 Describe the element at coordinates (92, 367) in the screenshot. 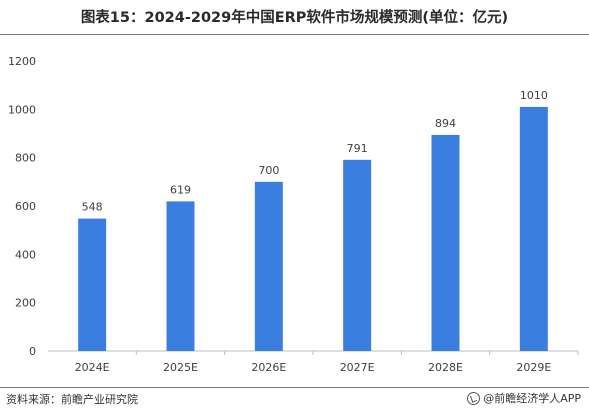

I see `x-tick-label: 2024E` at that location.